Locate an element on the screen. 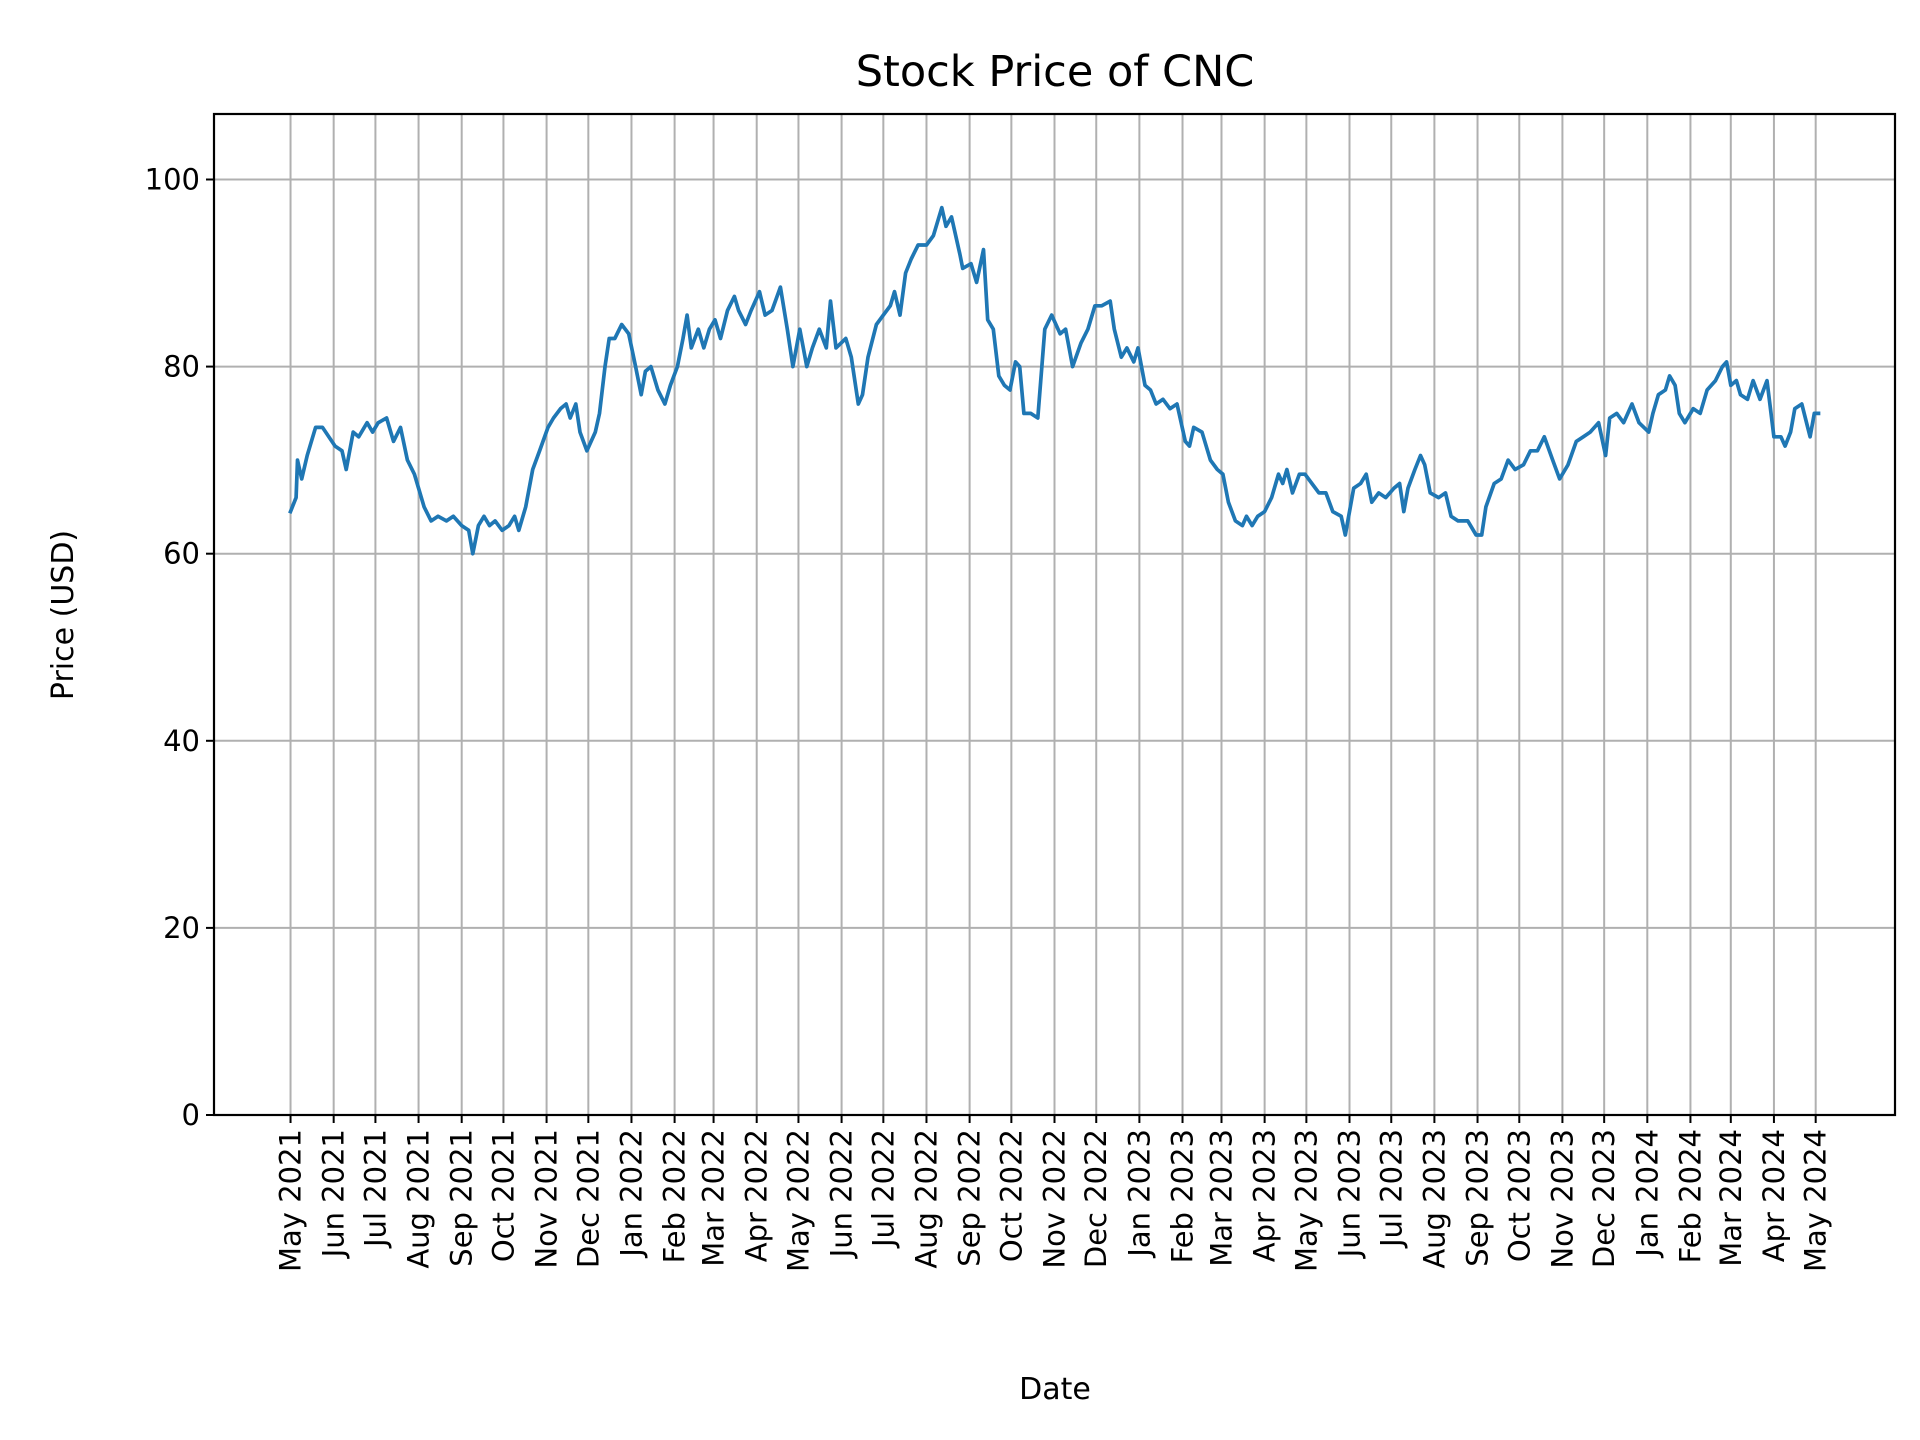 The image size is (1920, 1440). x-tick-label: Mar 2022 is located at coordinates (714, 1198).